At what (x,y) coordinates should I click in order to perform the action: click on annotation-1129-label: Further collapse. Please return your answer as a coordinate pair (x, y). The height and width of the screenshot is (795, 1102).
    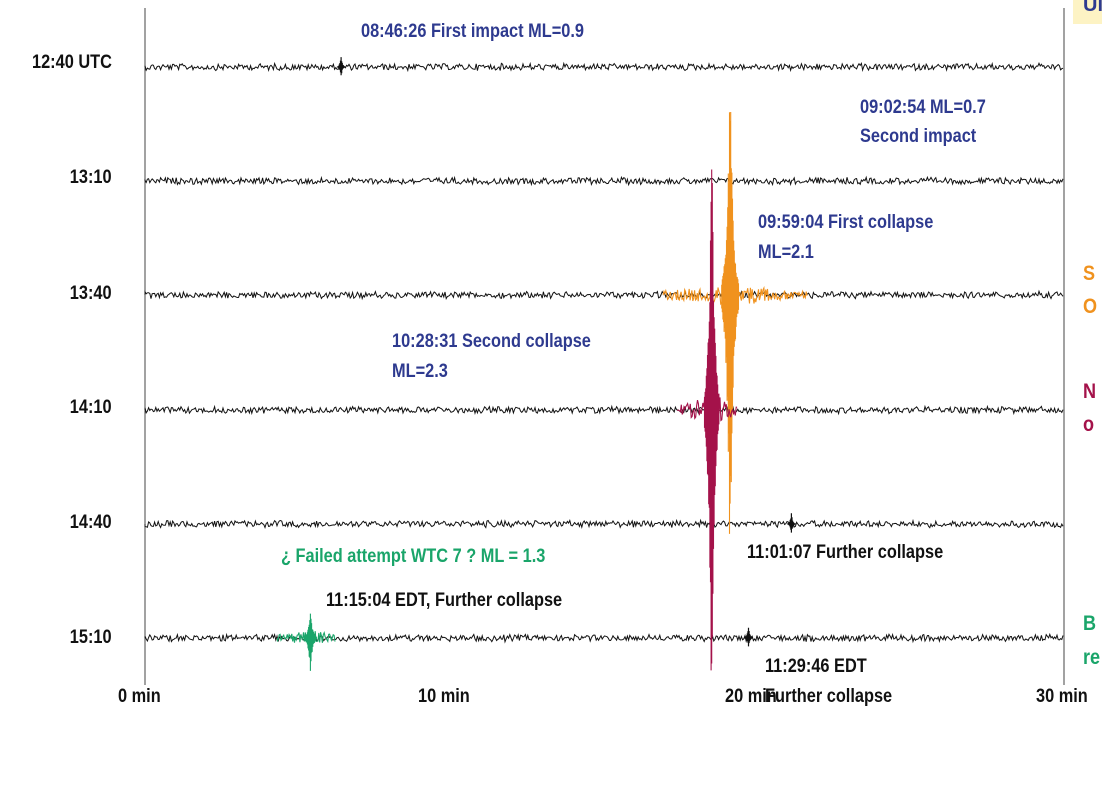
    Looking at the image, I should click on (829, 696).